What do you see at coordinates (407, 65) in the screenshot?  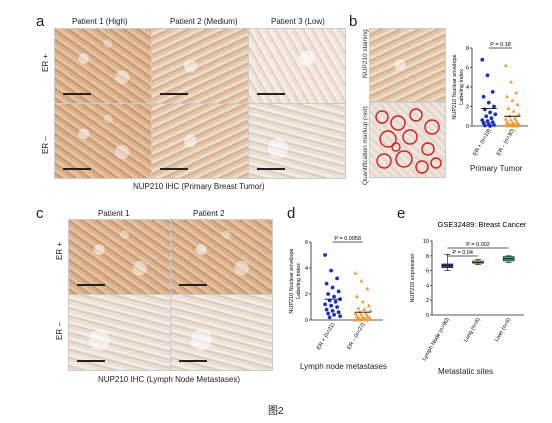 I see `ihc-image-b-staining` at bounding box center [407, 65].